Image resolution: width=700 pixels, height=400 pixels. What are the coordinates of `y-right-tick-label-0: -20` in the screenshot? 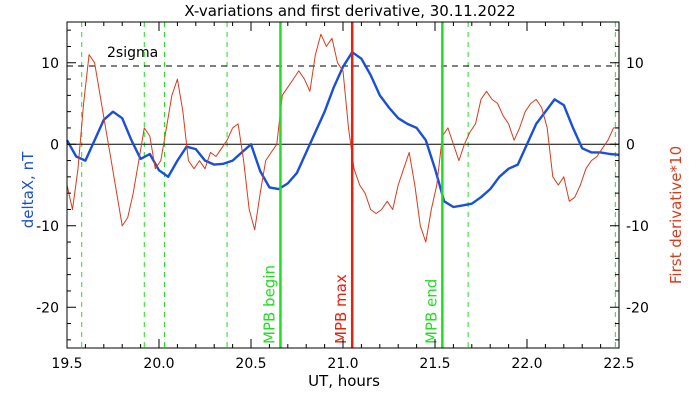 It's located at (637, 308).